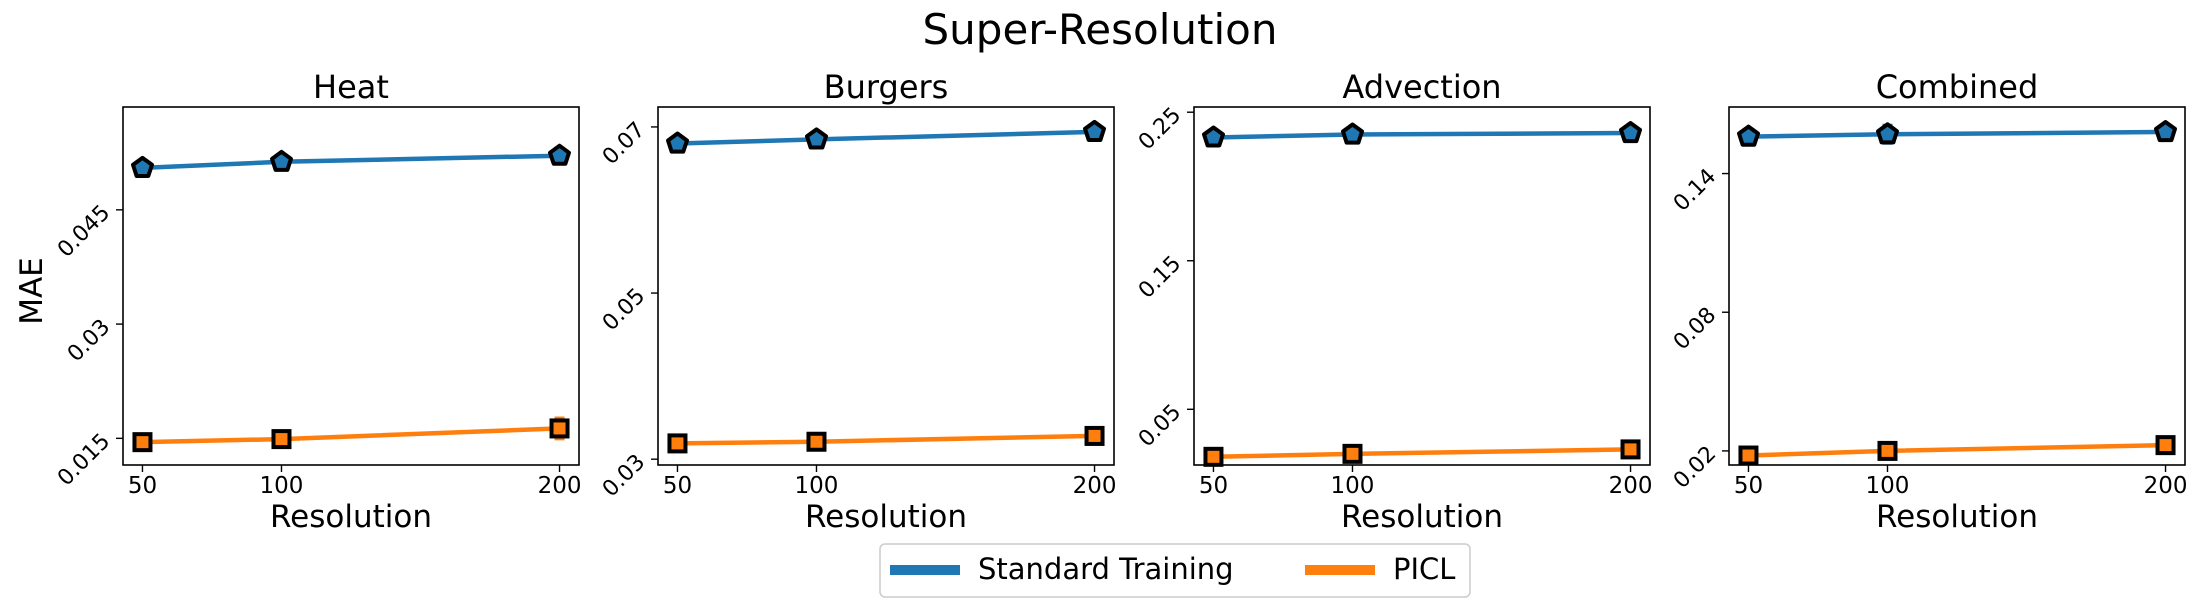 This screenshot has width=2200, height=604. I want to click on y-axis-label: MAE, so click(32, 291).